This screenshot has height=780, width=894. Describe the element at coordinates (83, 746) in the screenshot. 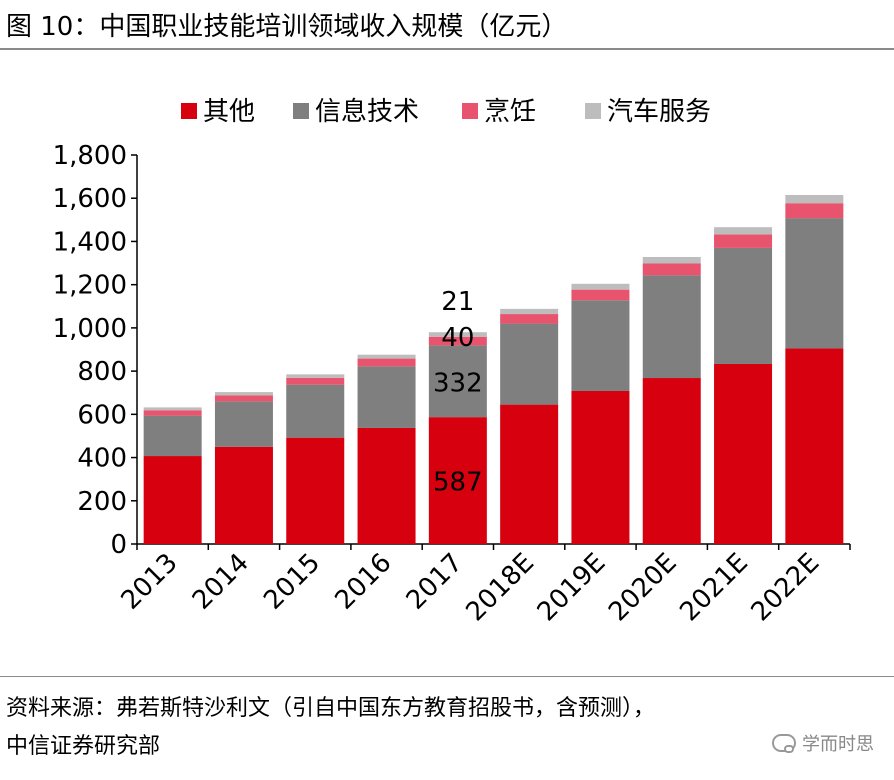

I see `source-line-2: 中信证券研究部` at that location.